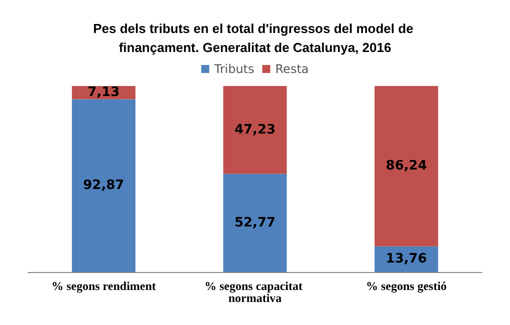 The image size is (510, 325). I want to click on data-label: 86,24, so click(406, 166).